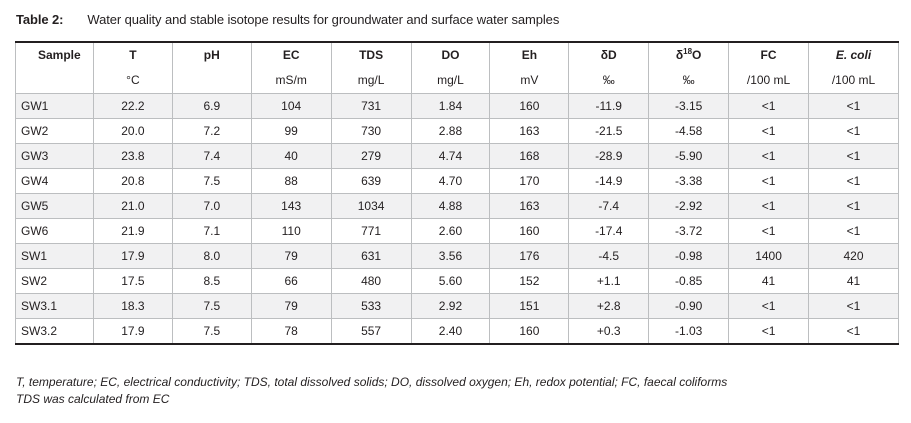 This screenshot has height=423, width=911. I want to click on table-cell: -14.9, so click(609, 181).